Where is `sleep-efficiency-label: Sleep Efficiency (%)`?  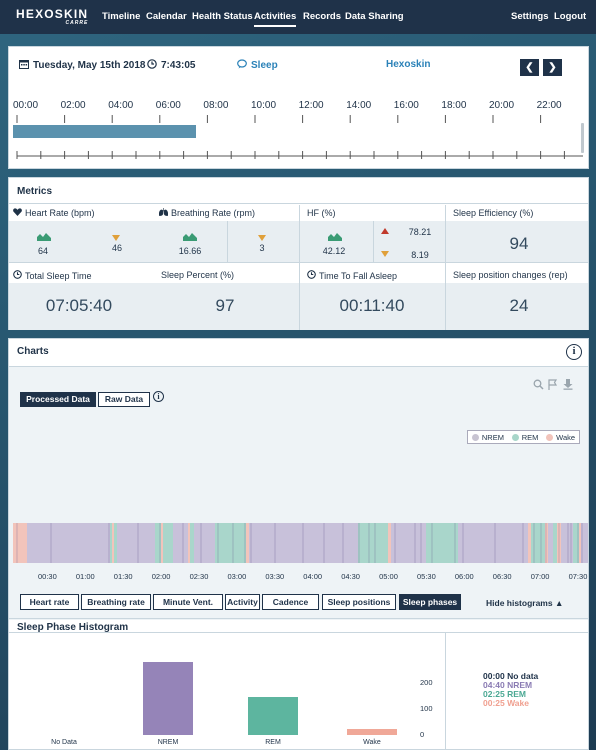 sleep-efficiency-label: Sleep Efficiency (%) is located at coordinates (493, 213).